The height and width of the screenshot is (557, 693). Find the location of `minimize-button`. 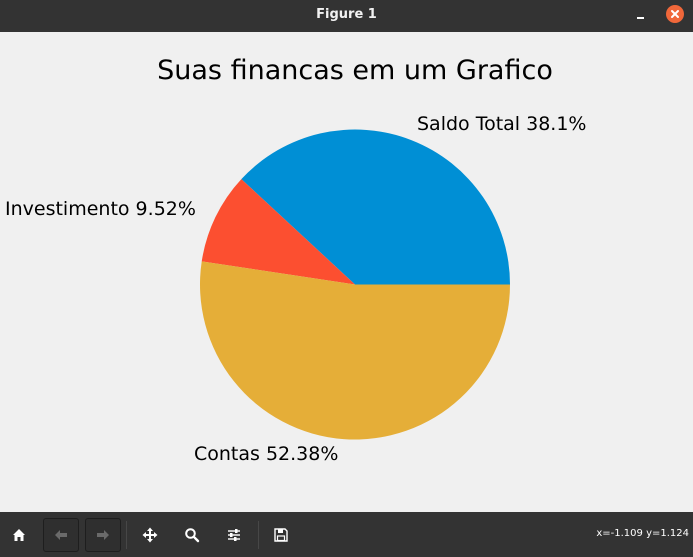

minimize-button is located at coordinates (641, 16).